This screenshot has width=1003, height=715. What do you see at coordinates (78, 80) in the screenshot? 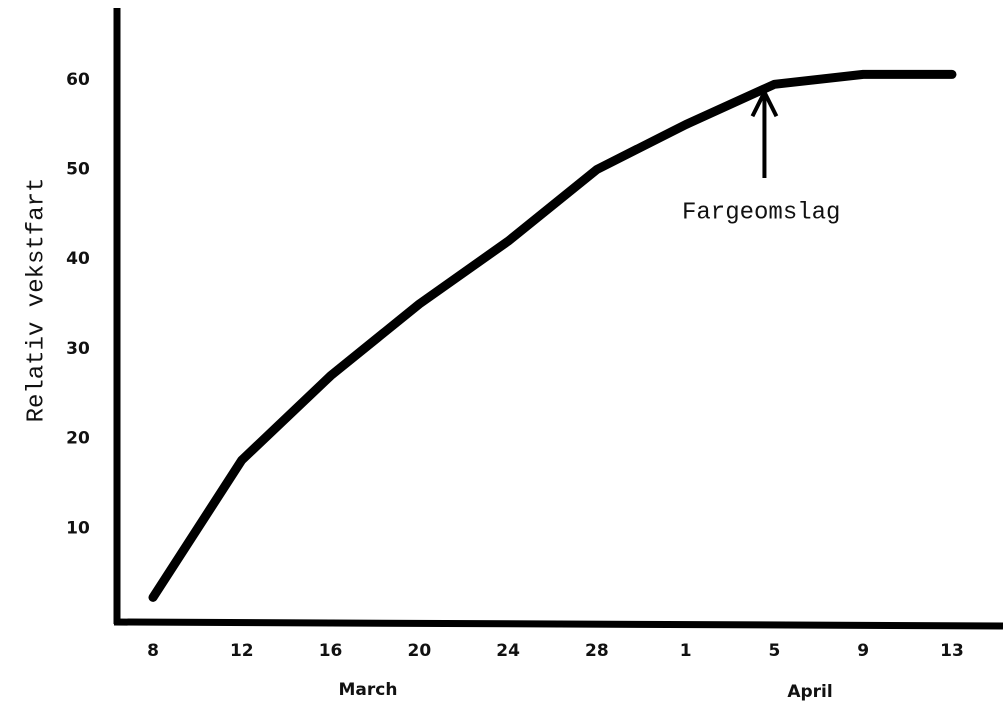
I see `y-tick-label: 60` at bounding box center [78, 80].